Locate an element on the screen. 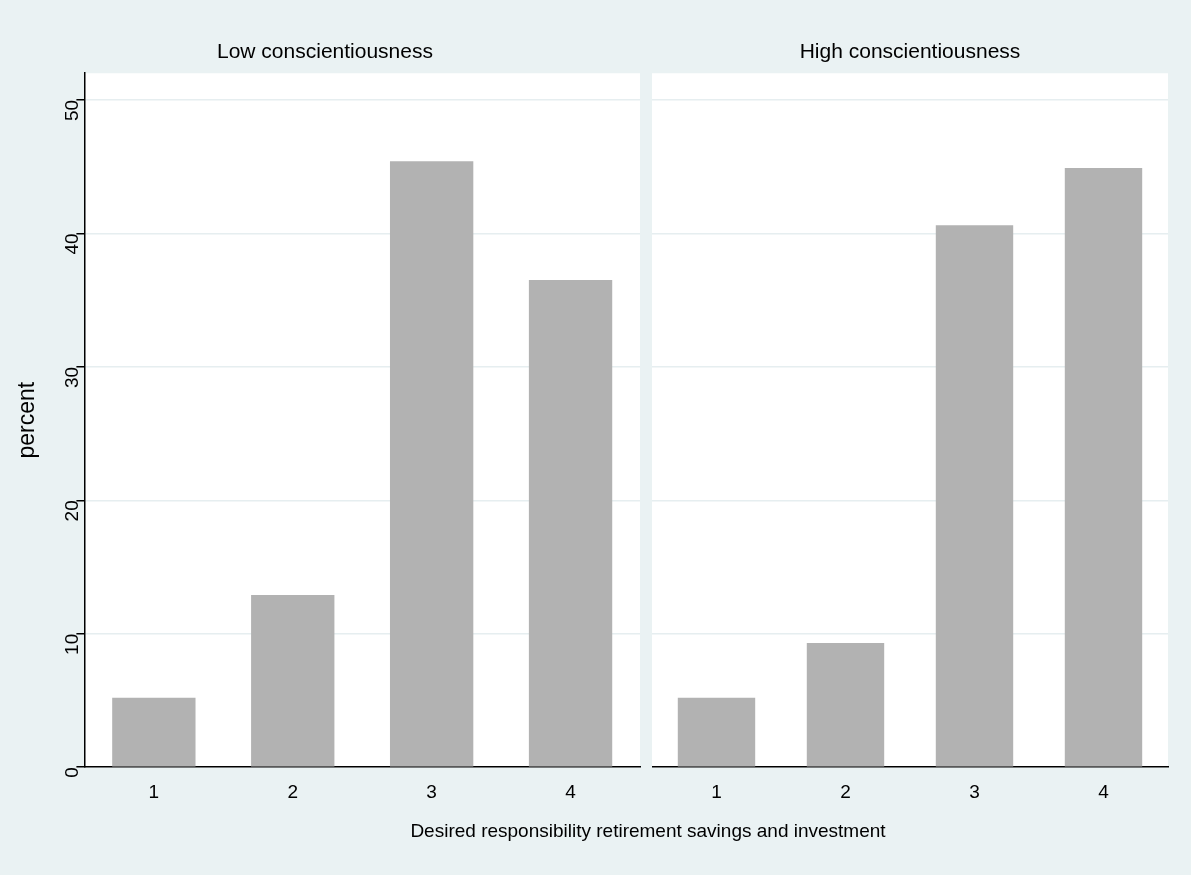  y-tick-label: 20 is located at coordinates (71, 511).